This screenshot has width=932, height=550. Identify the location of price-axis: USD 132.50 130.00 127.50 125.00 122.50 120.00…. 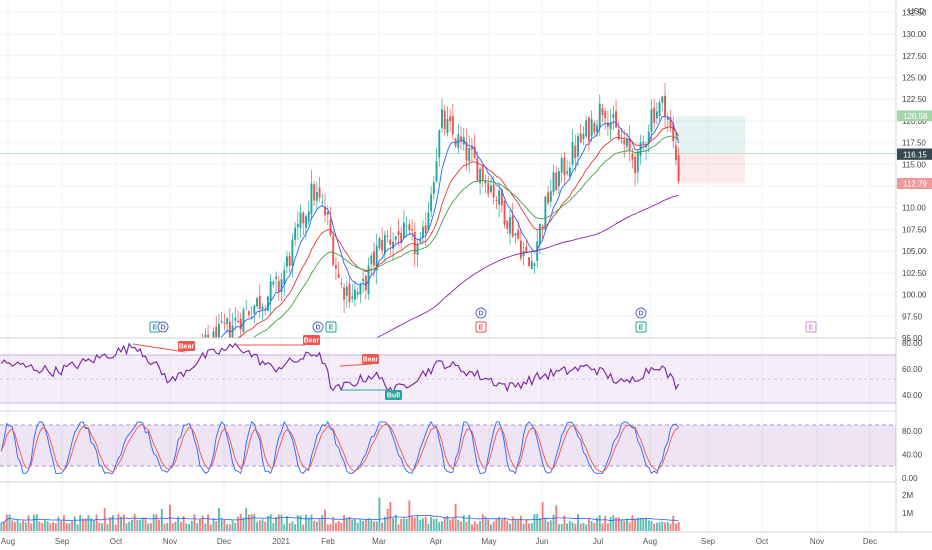
(914, 175).